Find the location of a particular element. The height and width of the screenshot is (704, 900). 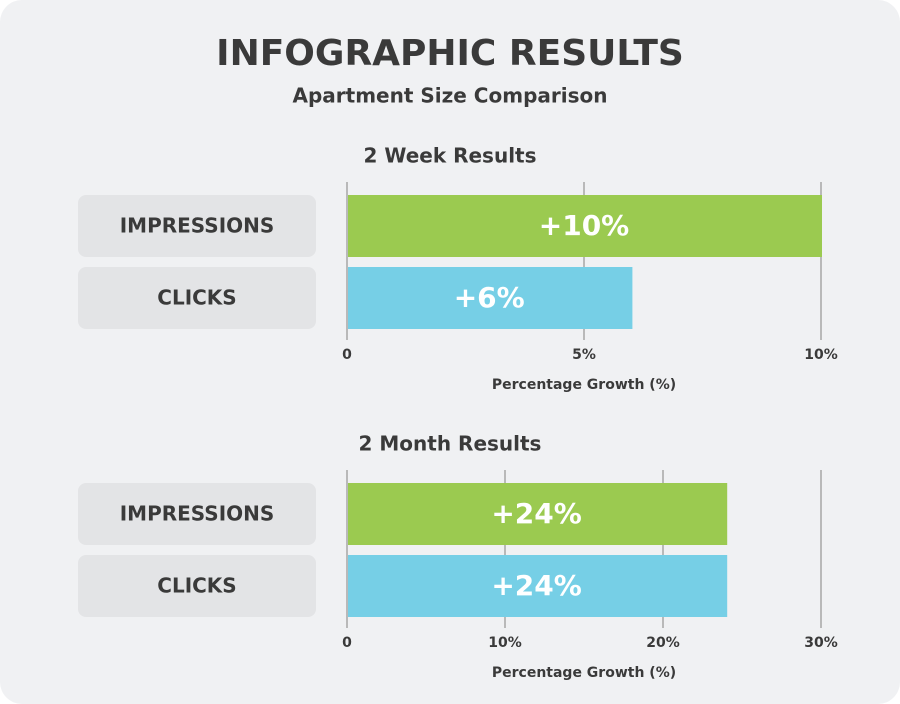

value-label: +10% is located at coordinates (584, 225).